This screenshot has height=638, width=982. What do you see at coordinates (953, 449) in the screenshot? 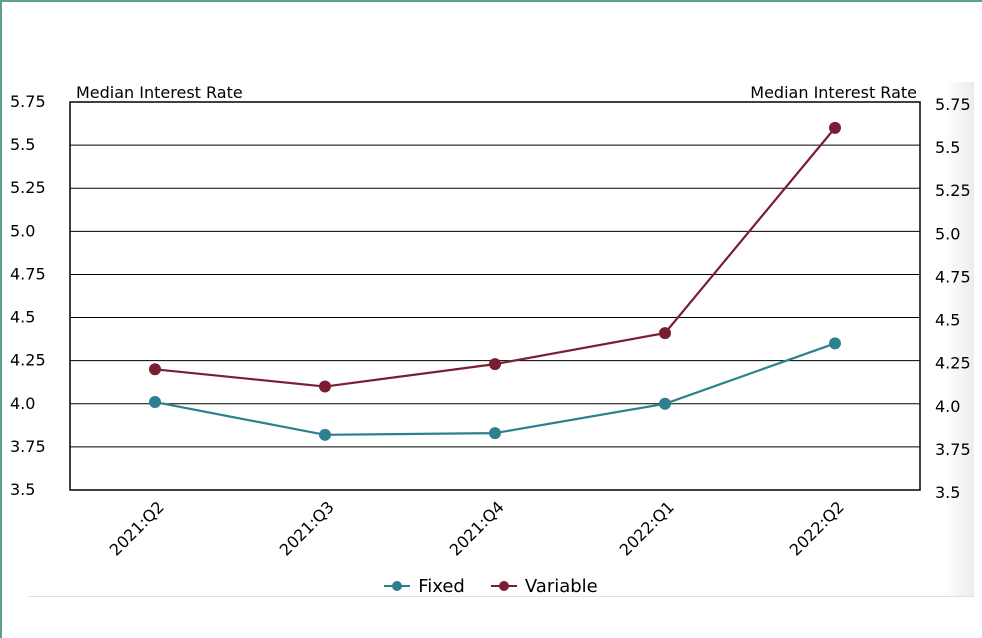
I see `y-tick-label-right: 3.75` at bounding box center [953, 449].